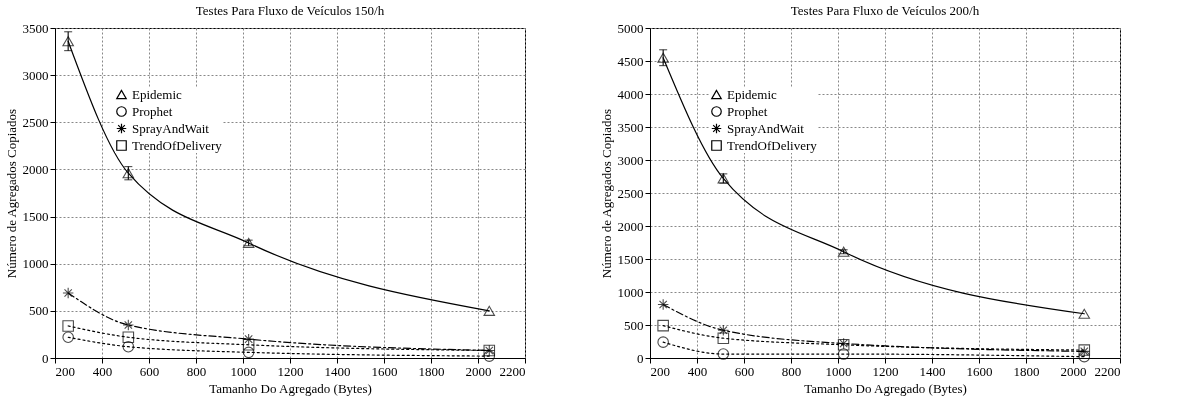  I want to click on y-tick-label: 5000, so click(630, 28).